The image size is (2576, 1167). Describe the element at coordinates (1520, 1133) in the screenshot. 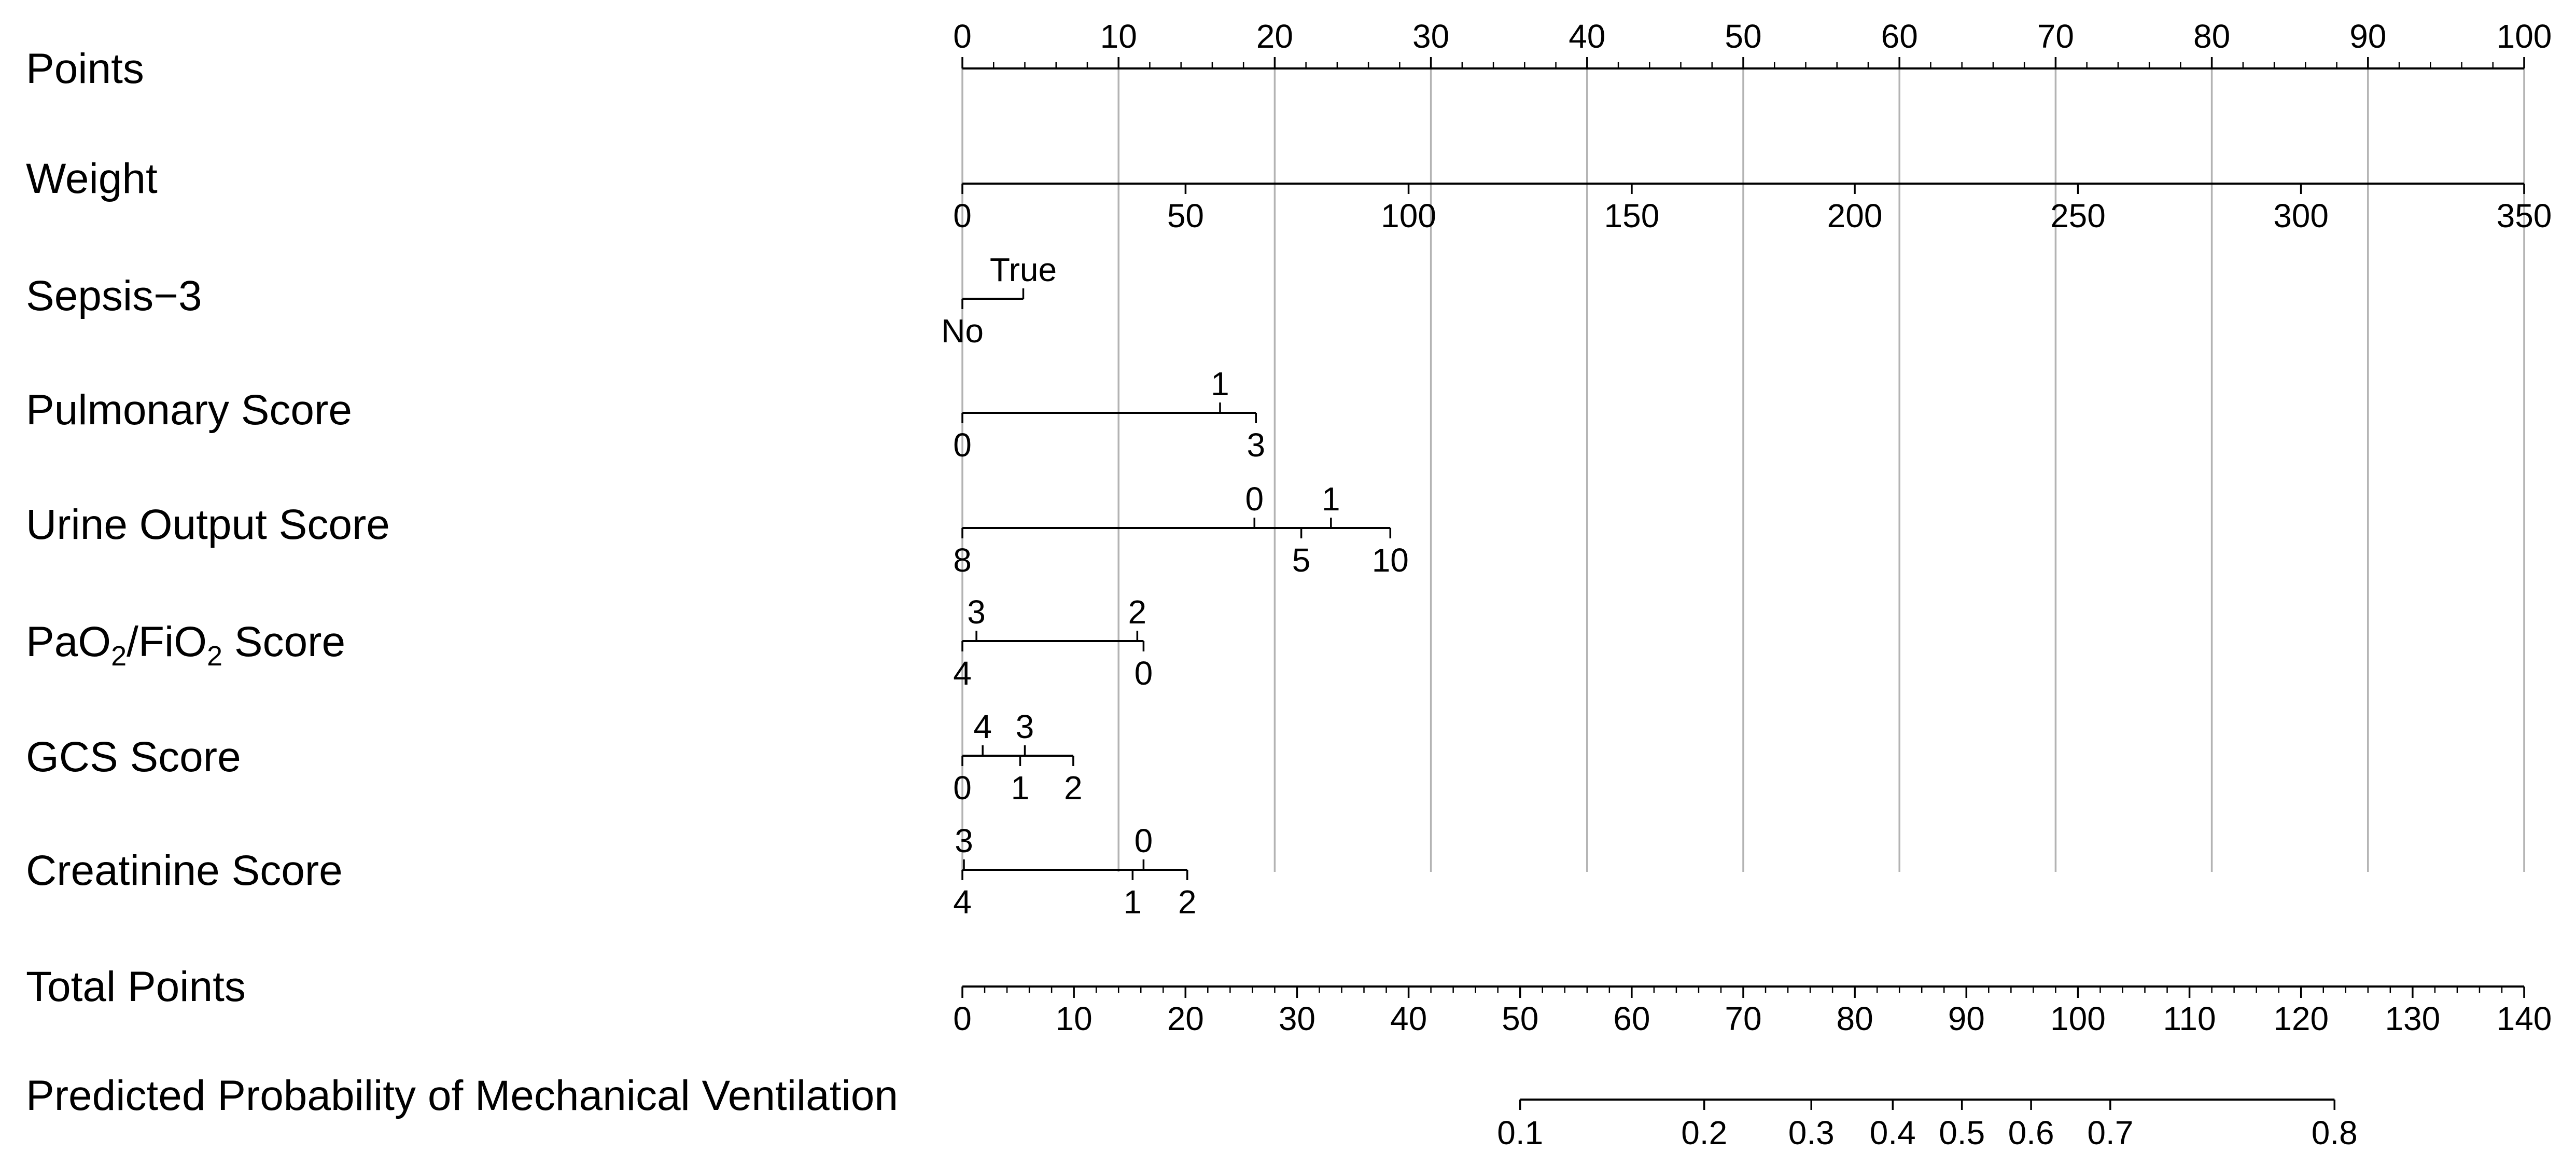

I see `probability-tick-label-0.1: 0.1` at that location.